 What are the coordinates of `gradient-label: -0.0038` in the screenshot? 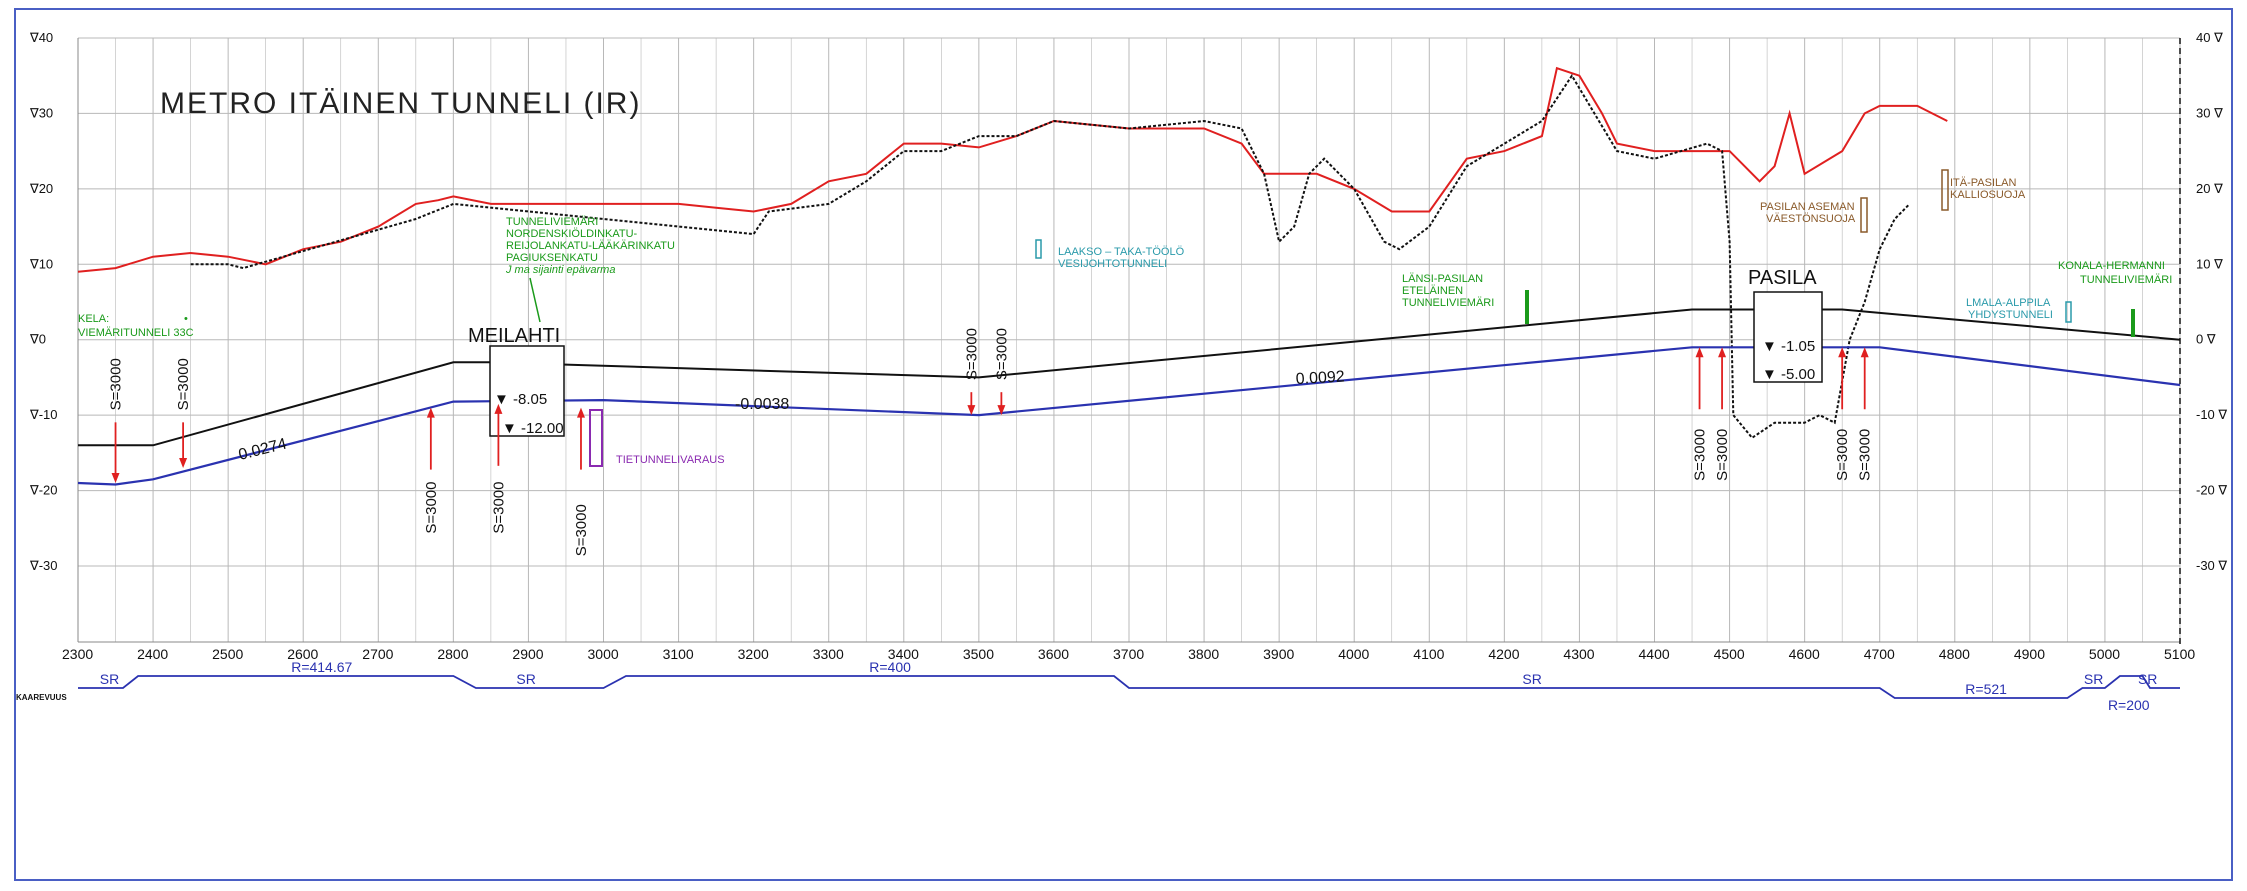 It's located at (762, 404).